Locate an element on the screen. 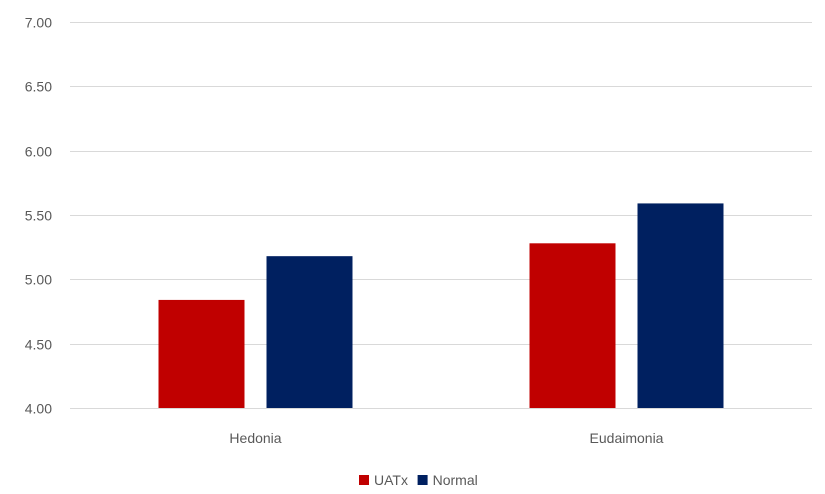  x-category-label: Eudaimonia is located at coordinates (627, 438).